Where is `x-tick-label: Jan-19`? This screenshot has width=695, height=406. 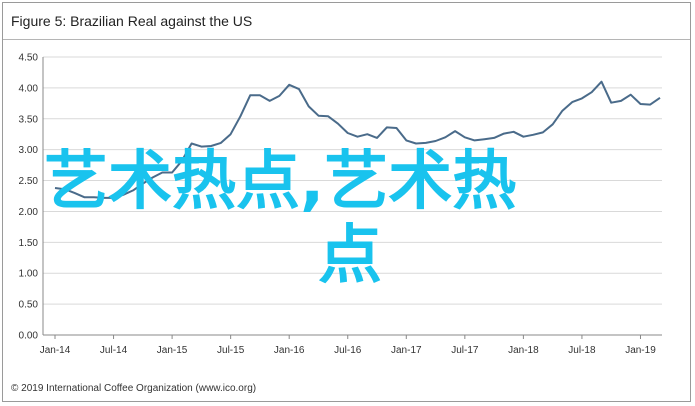 x-tick-label: Jan-19 is located at coordinates (640, 350).